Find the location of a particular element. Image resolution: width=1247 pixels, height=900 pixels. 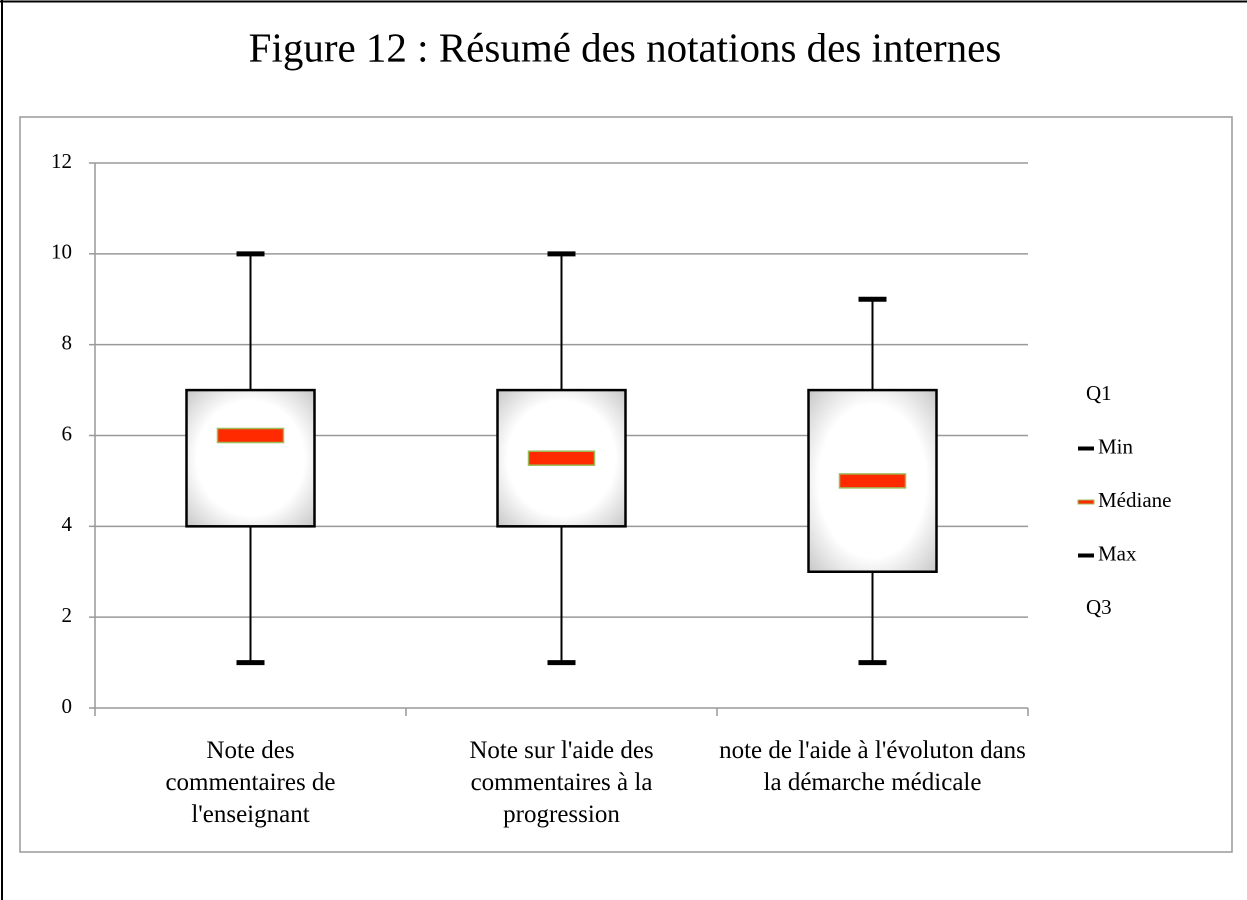

legend-label: Q1 is located at coordinates (1099, 393).